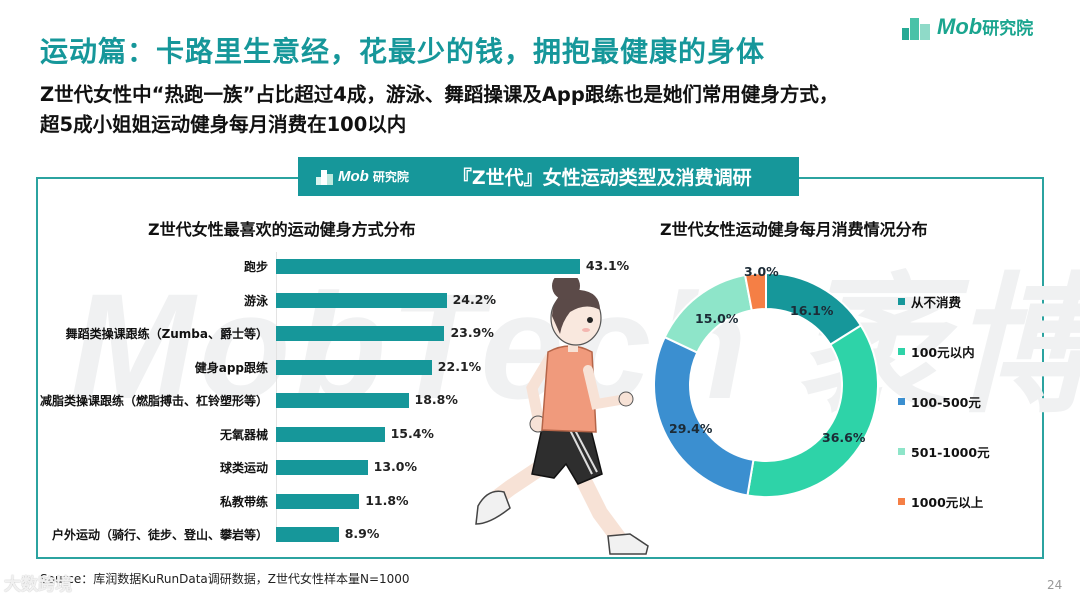 The image size is (1080, 607). I want to click on legend-item-100-500: 100-500元, so click(944, 401).